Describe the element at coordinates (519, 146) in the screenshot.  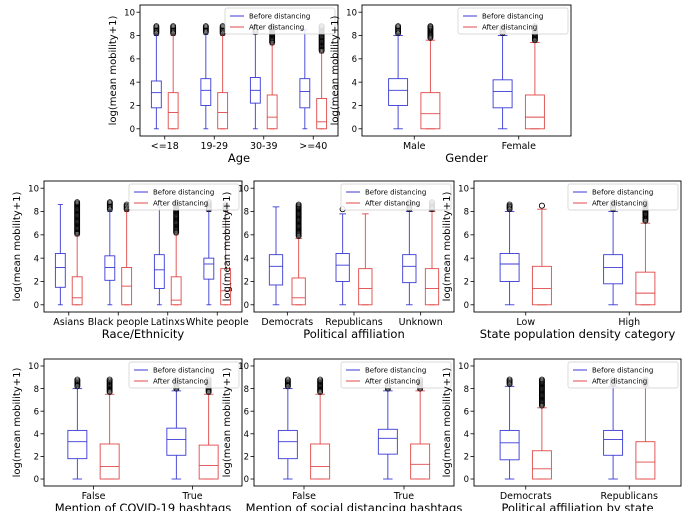
I see `x-tick-label: Female` at that location.